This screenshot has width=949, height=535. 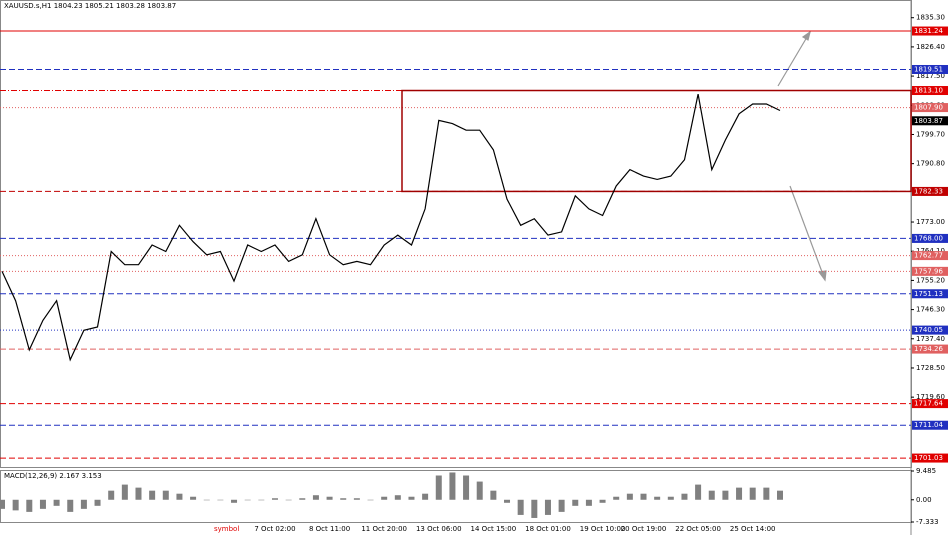 I want to click on zone-box, so click(x=656, y=141).